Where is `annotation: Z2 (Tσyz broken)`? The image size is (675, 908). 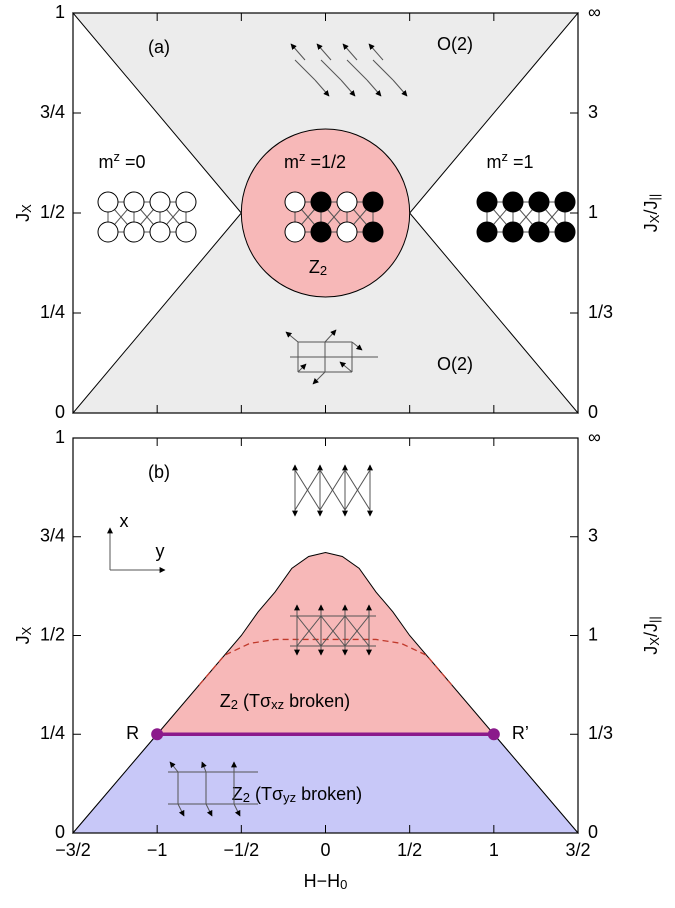
annotation: Z2 (Tσyz broken) is located at coordinates (297, 795).